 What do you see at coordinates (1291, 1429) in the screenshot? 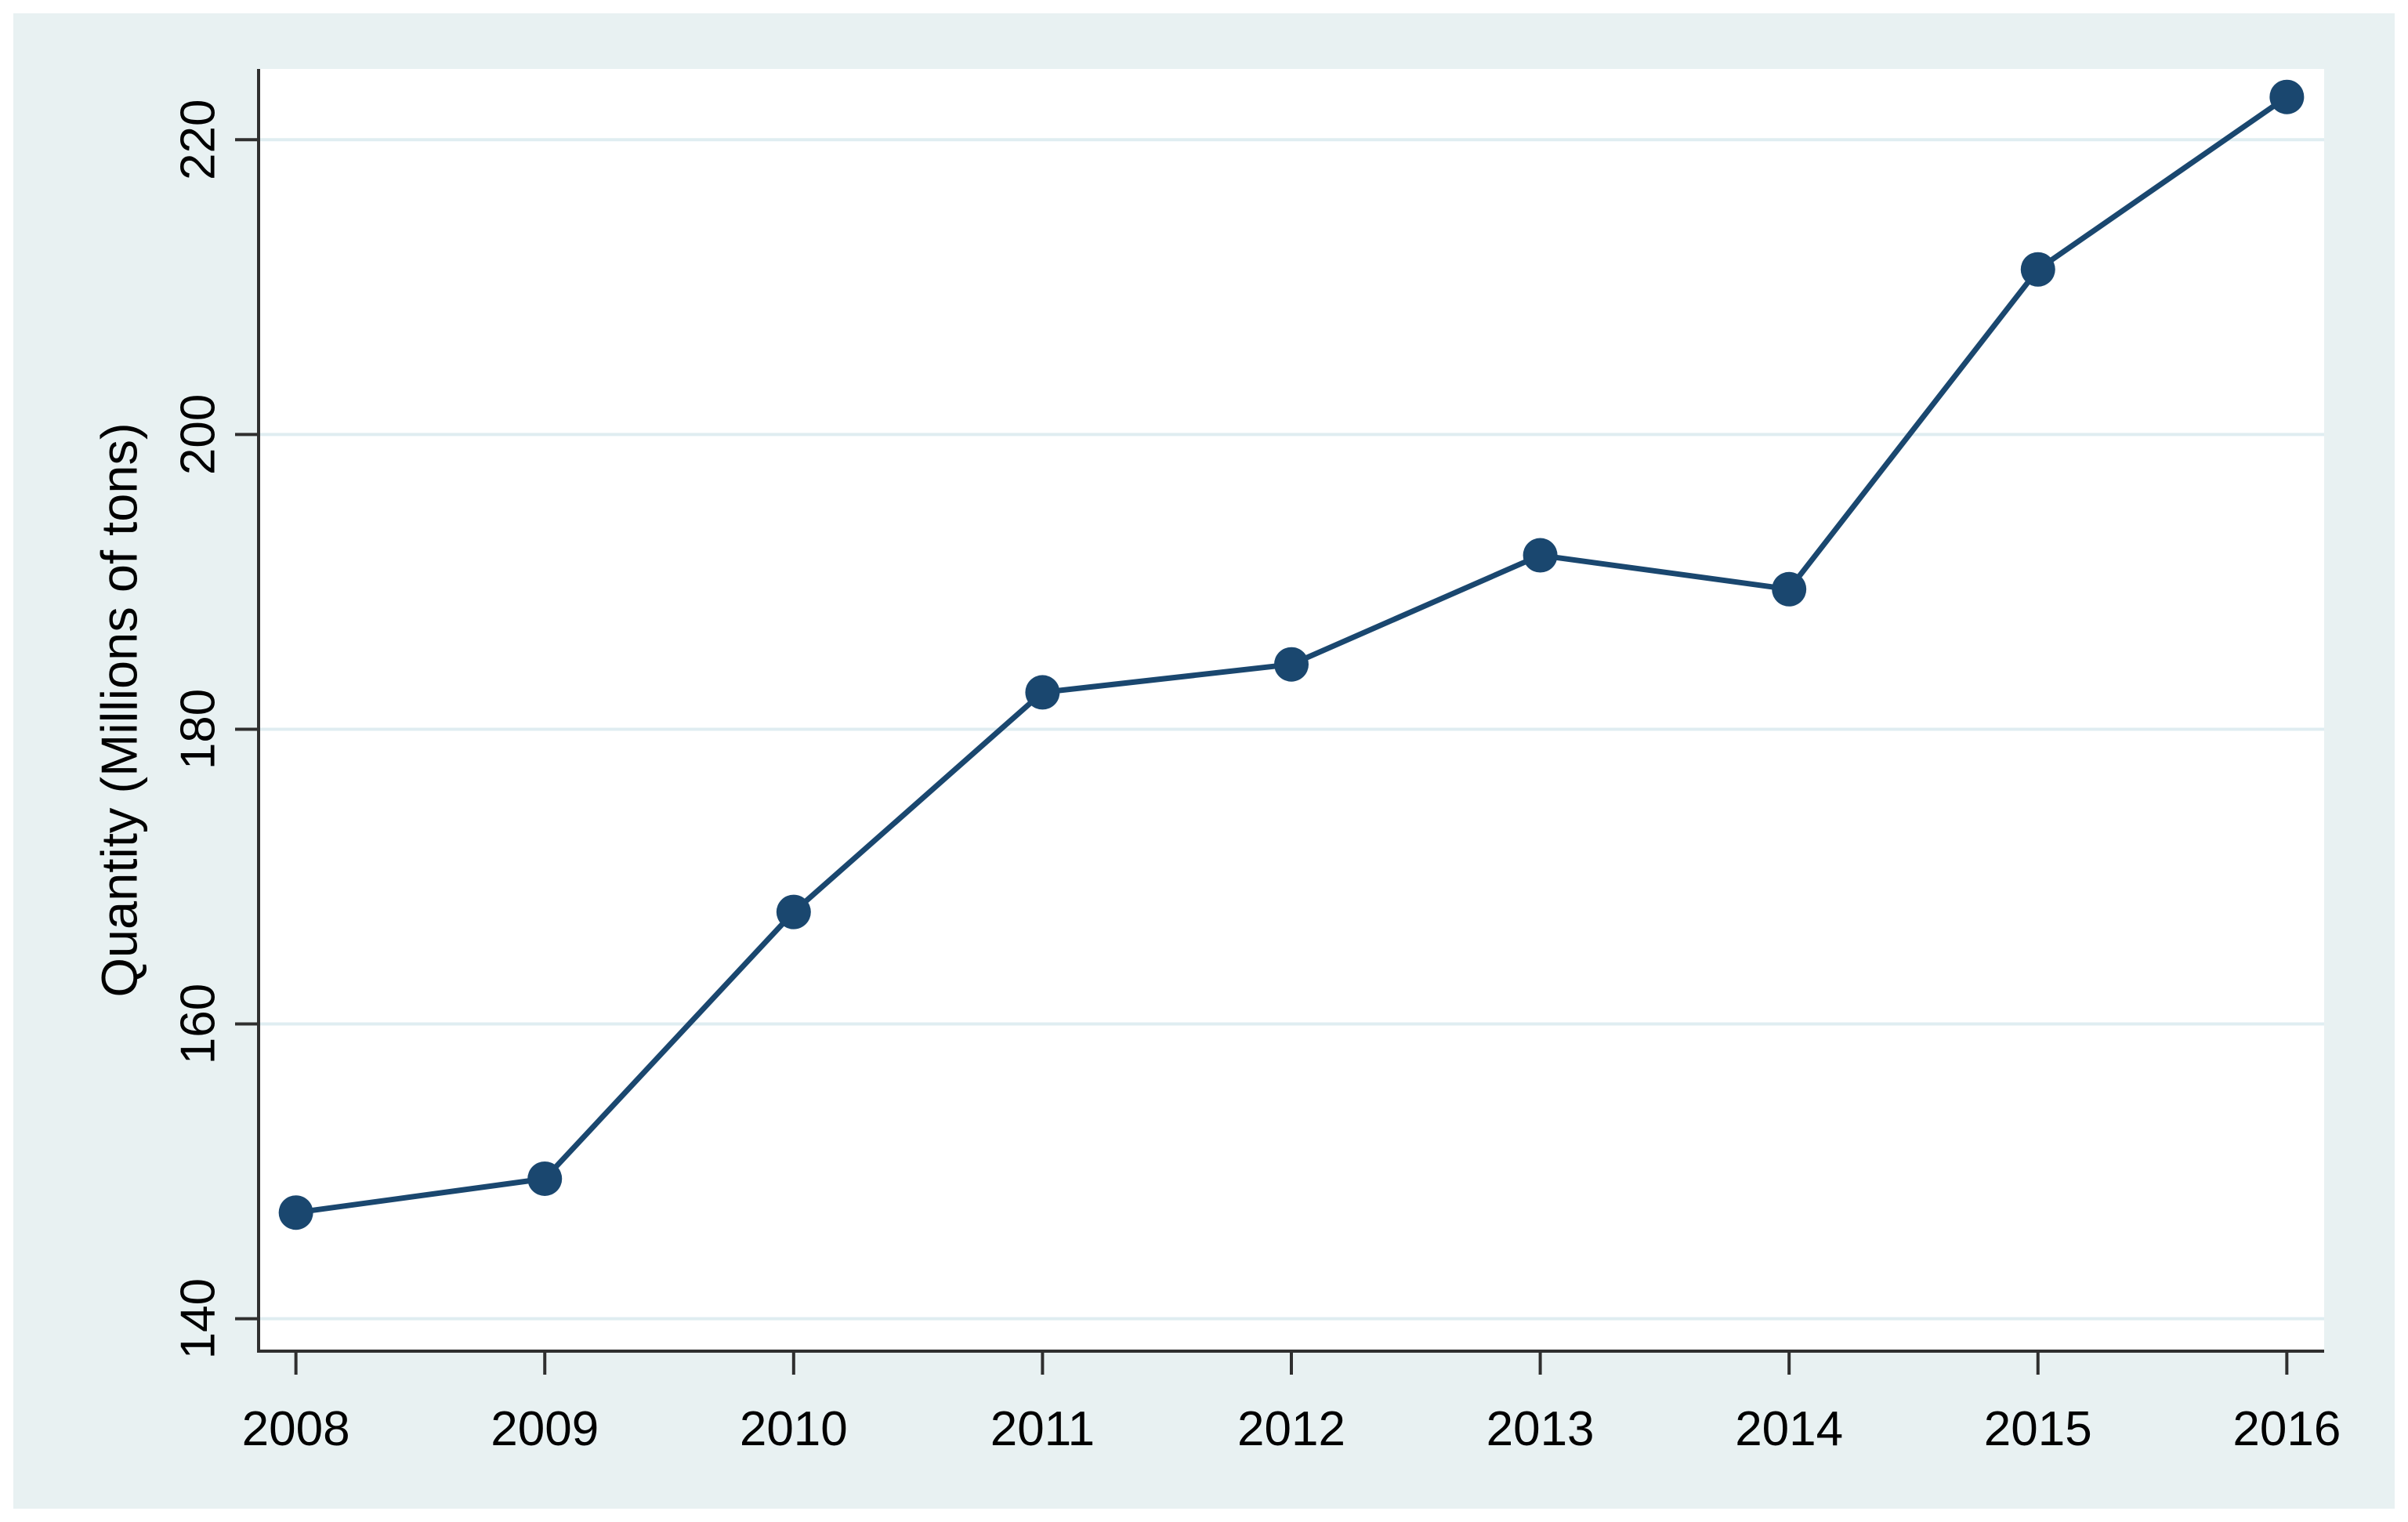
I see `x-tick-label-2012: 2012` at bounding box center [1291, 1429].